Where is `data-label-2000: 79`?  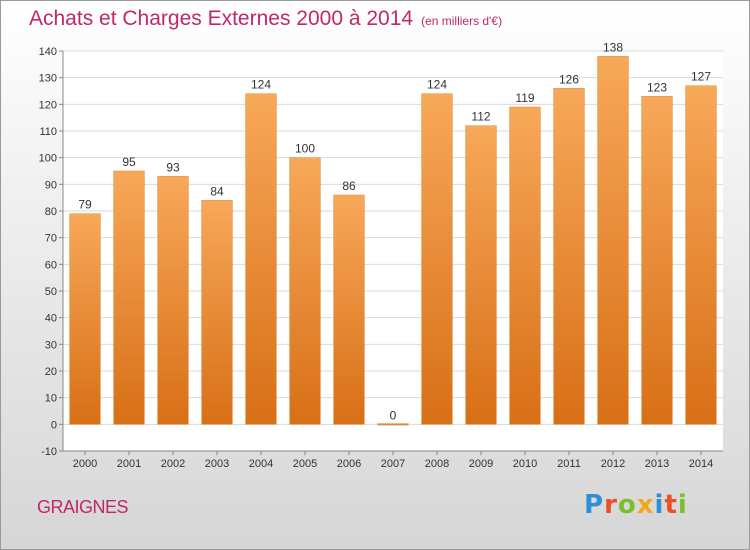 data-label-2000: 79 is located at coordinates (85, 205).